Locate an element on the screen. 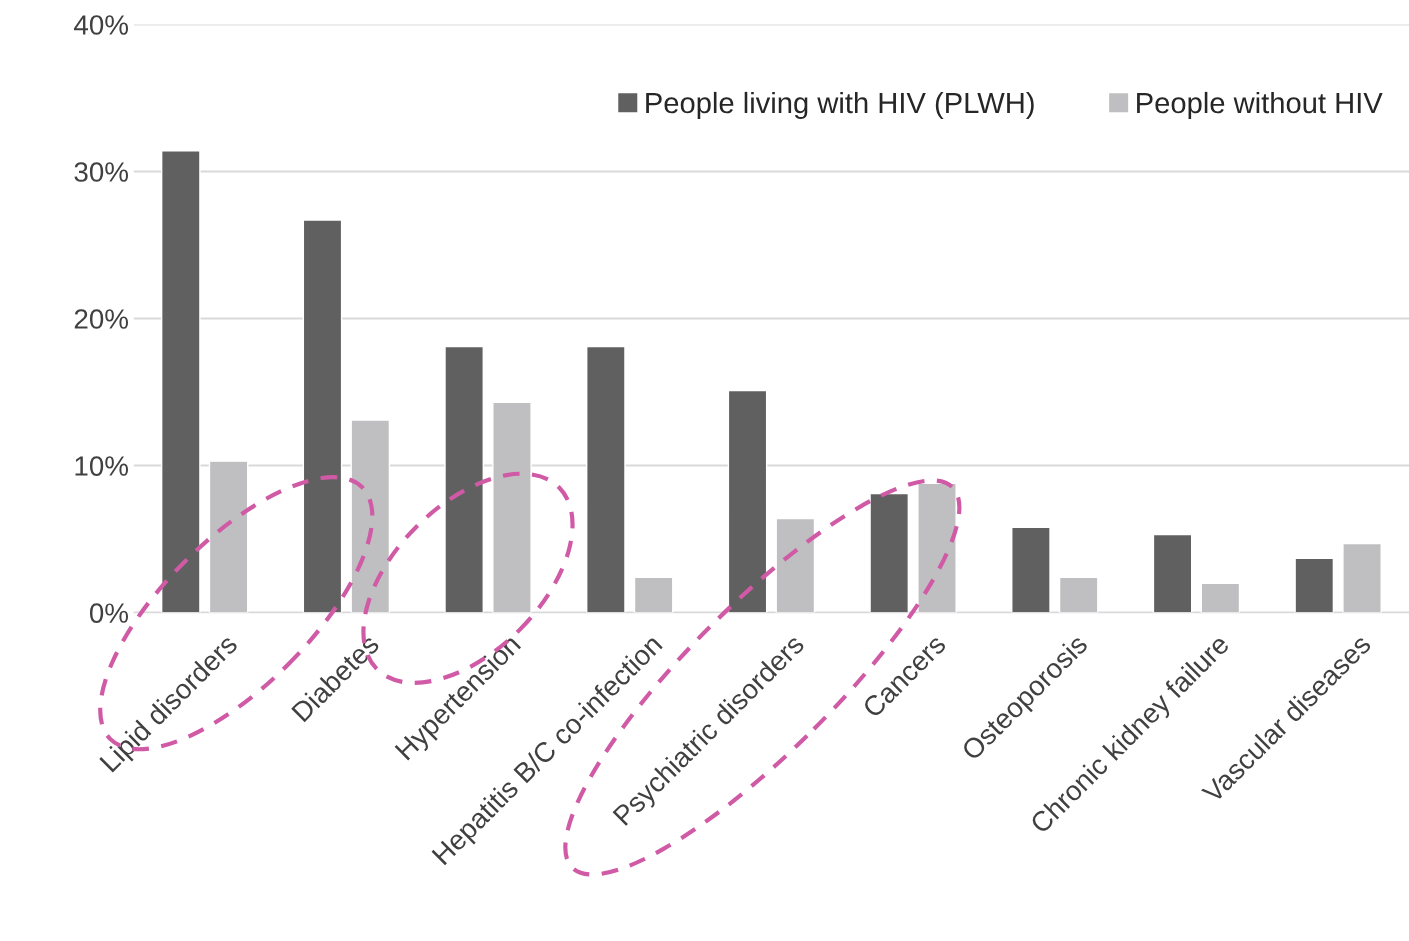 Image resolution: width=1409 pixels, height=941 pixels. y-tick-label: 0% is located at coordinates (109, 613).